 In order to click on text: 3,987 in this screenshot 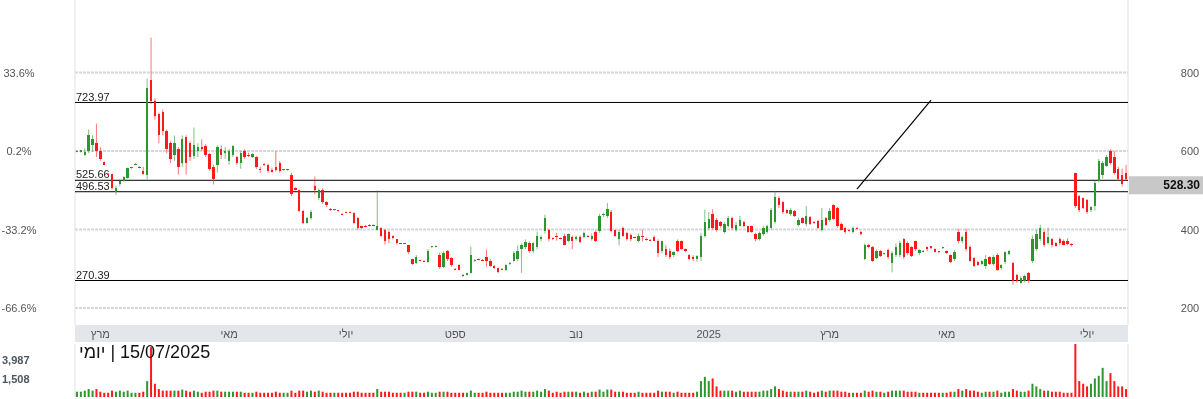, I will do `click(16, 360)`.